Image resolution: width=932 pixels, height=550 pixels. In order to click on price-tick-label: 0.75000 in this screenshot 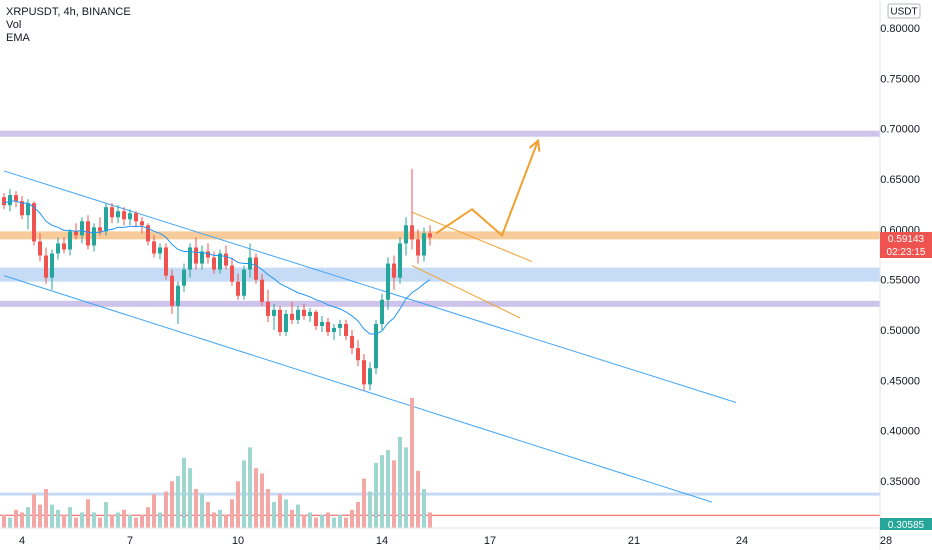, I will do `click(900, 79)`.